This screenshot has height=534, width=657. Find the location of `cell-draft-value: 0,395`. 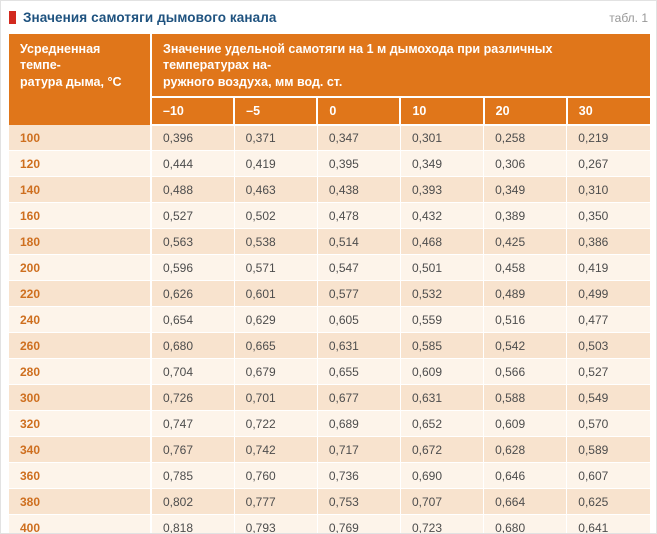

cell-draft-value: 0,395 is located at coordinates (359, 164).